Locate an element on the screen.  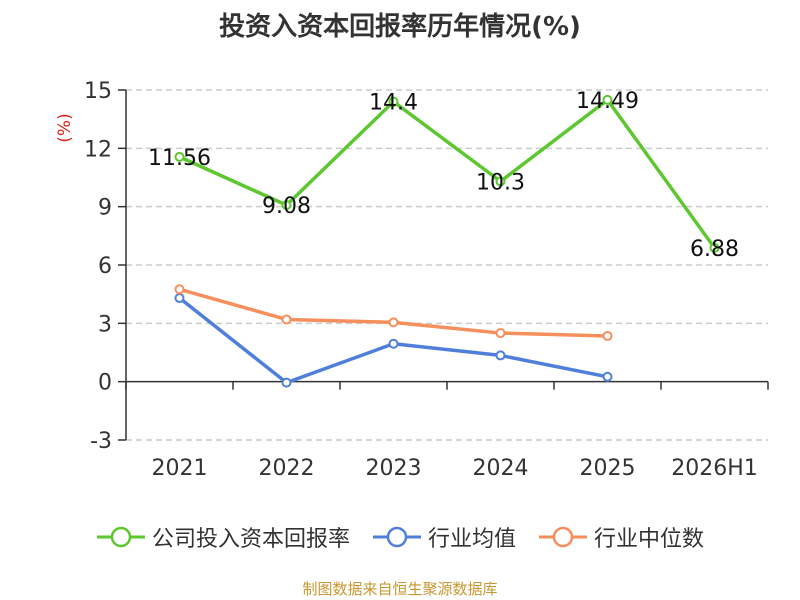
y-tick-label: -3 is located at coordinates (101, 441).